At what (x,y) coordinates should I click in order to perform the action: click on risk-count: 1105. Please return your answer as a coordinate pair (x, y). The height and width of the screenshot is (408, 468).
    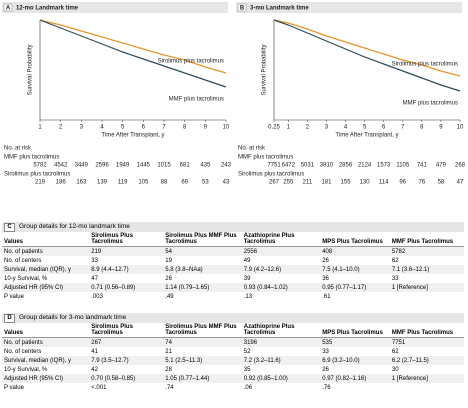
    Looking at the image, I should click on (403, 166).